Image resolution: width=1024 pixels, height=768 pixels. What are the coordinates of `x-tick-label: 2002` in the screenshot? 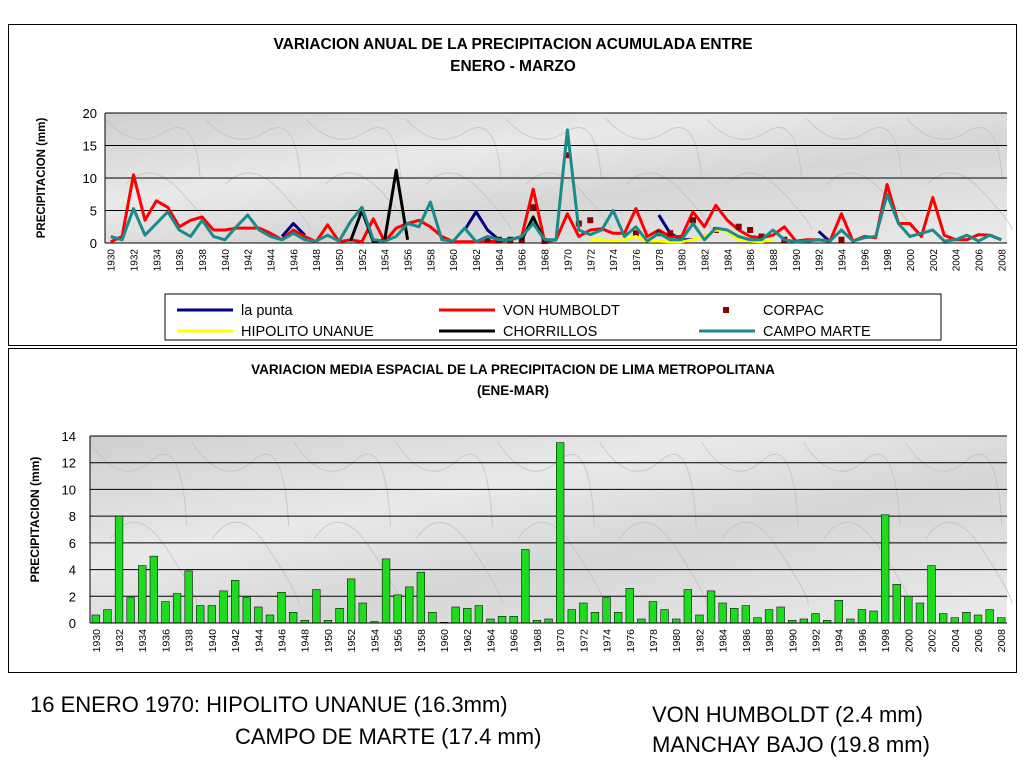 It's located at (934, 260).